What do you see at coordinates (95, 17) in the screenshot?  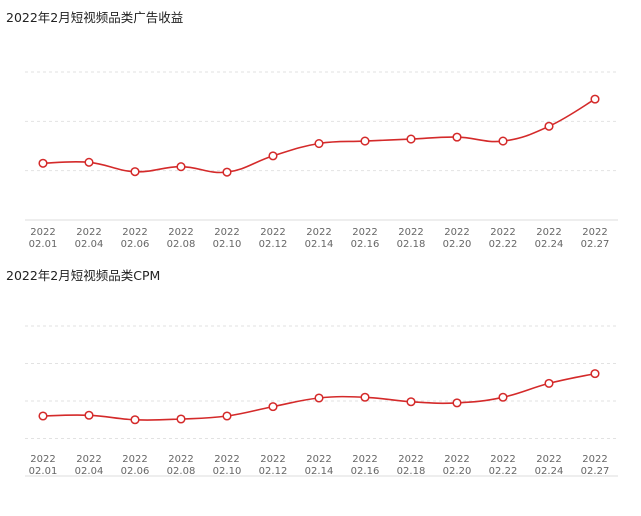 I see `chart-title: 2022年2月短视频品类广告收益` at bounding box center [95, 17].